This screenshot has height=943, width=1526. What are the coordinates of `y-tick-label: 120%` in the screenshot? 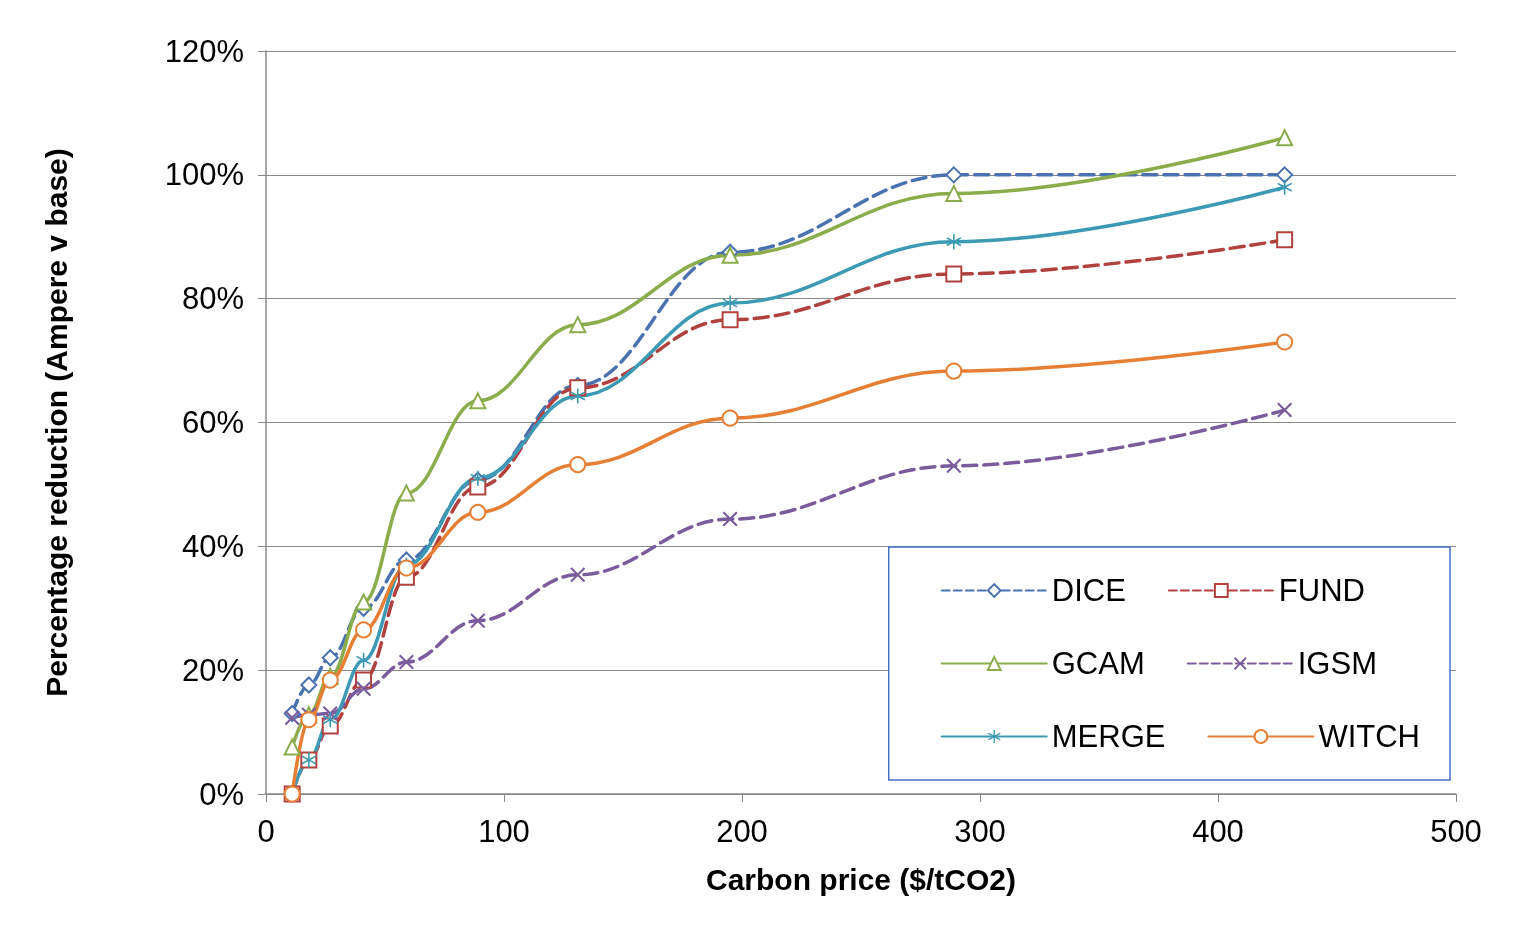 It's located at (204, 51).